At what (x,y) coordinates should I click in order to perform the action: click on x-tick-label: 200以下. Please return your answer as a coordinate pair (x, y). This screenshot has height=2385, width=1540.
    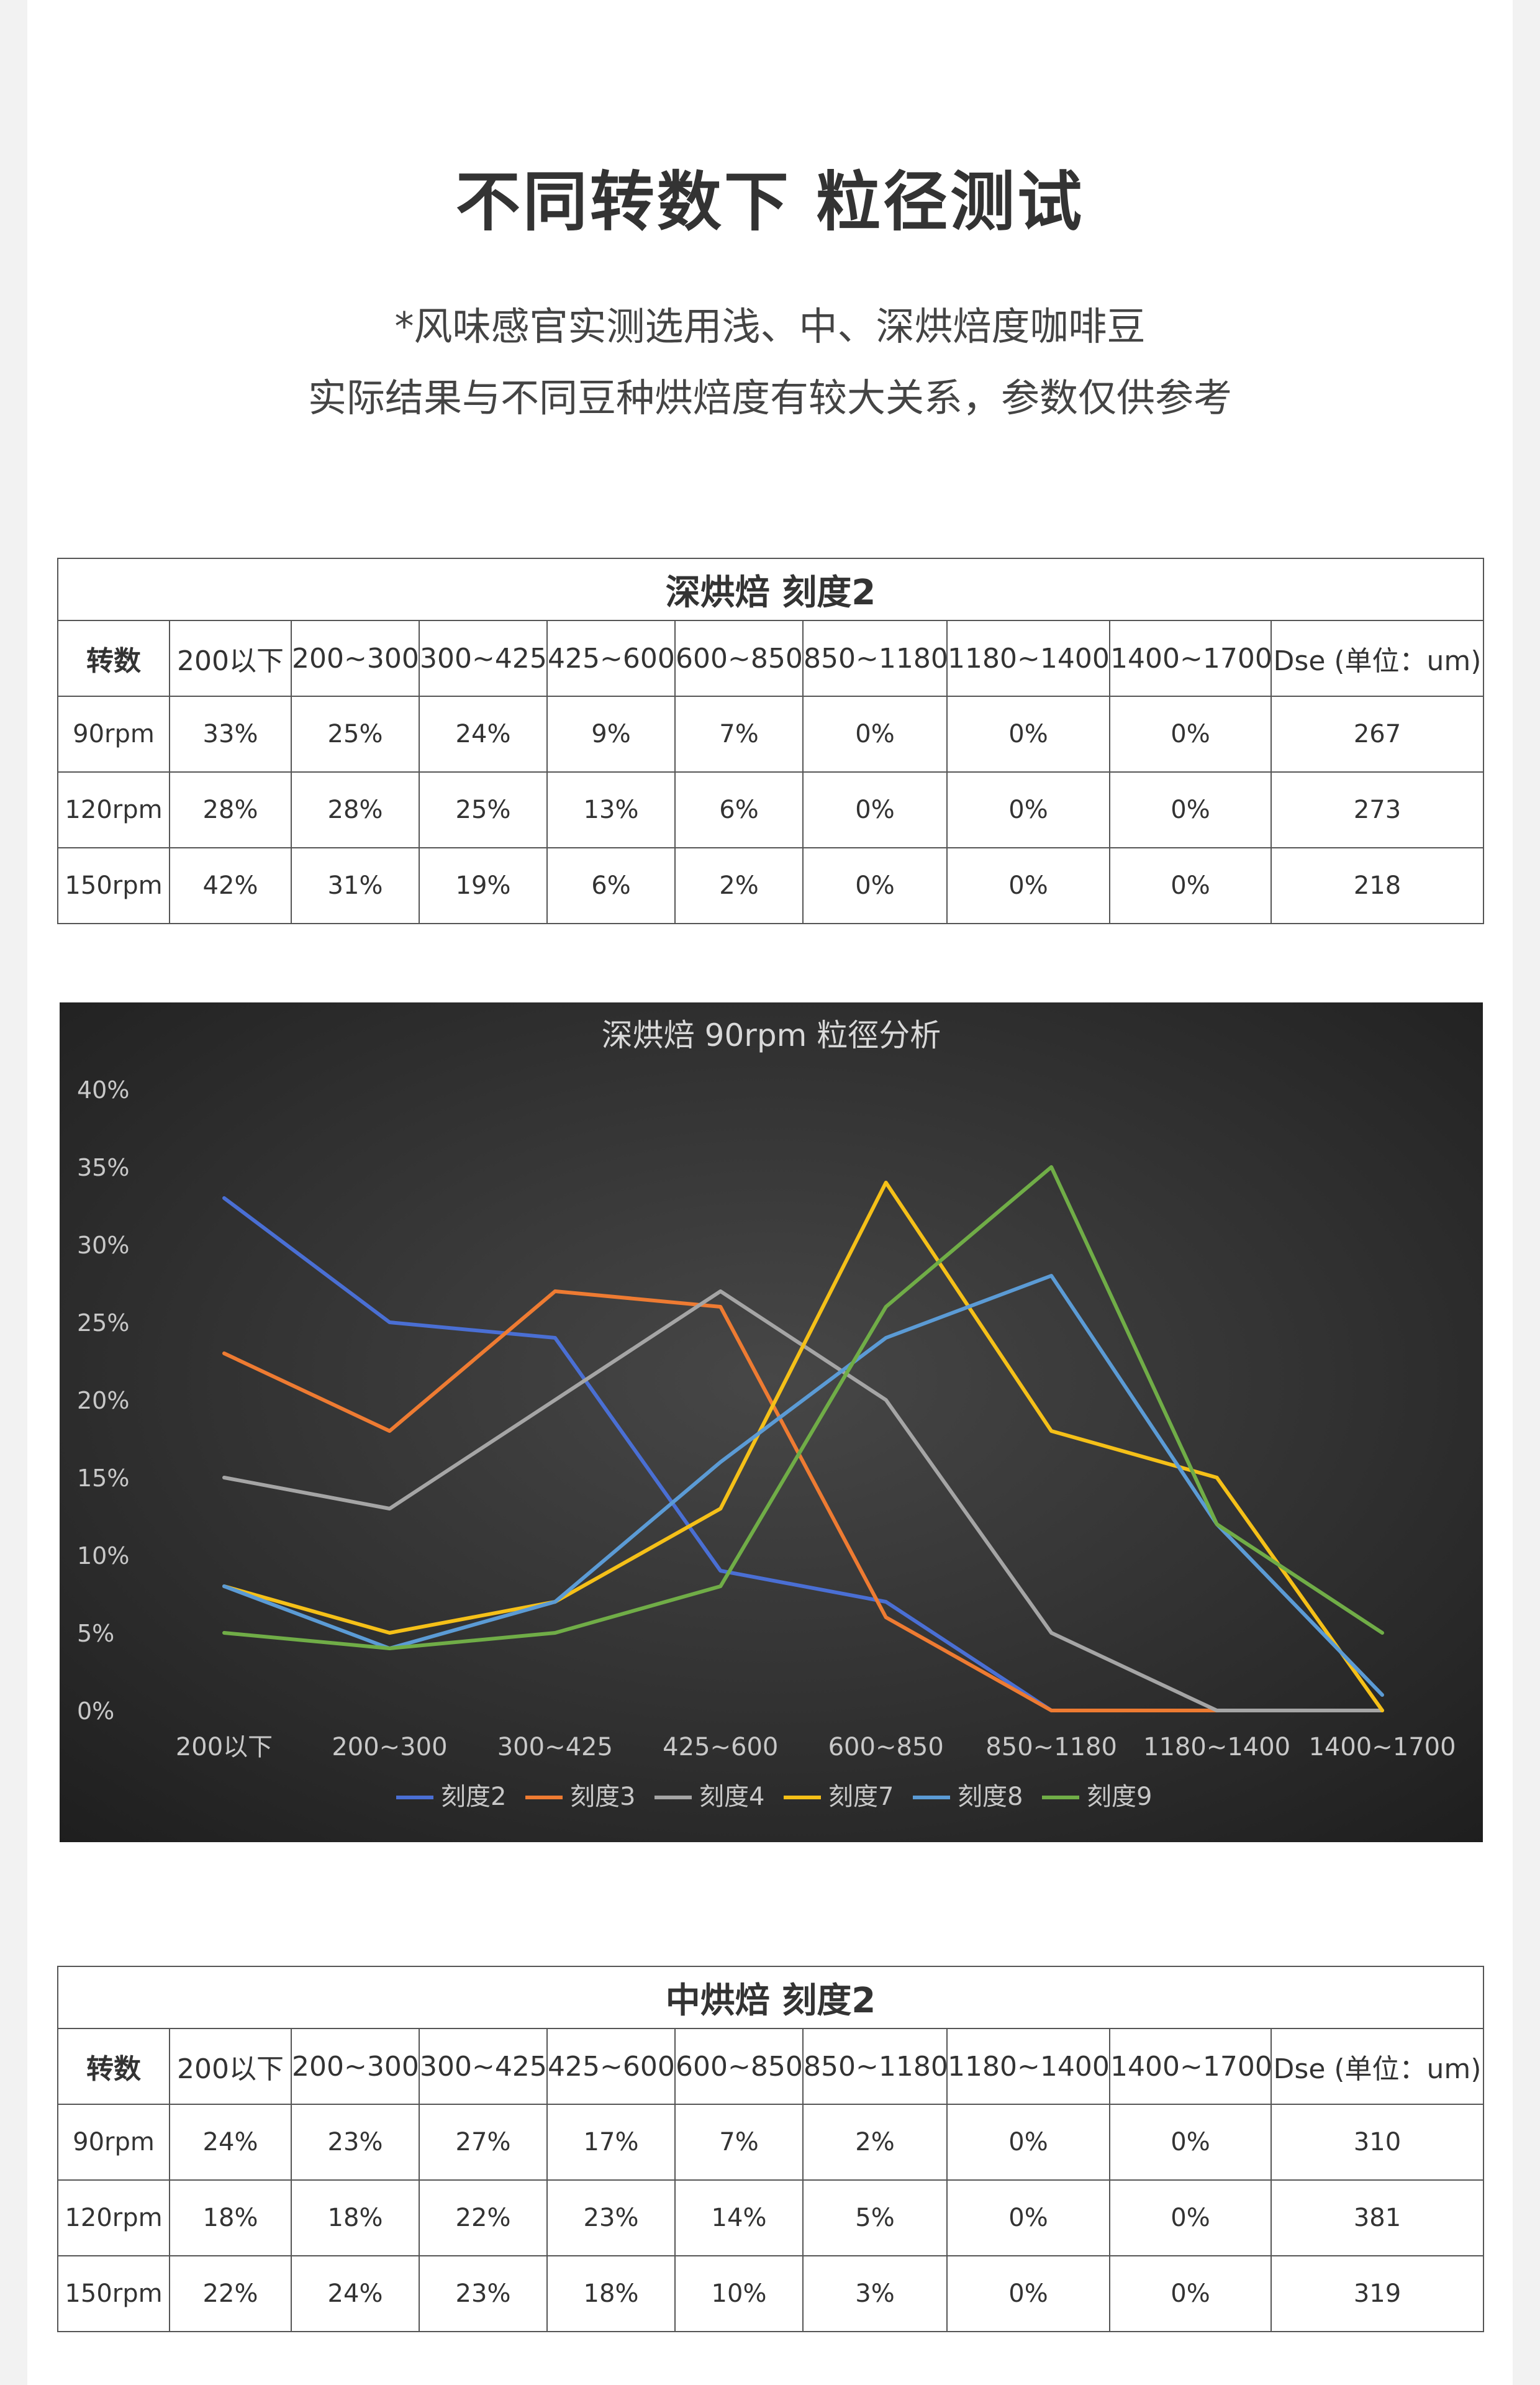
    Looking at the image, I should click on (224, 1747).